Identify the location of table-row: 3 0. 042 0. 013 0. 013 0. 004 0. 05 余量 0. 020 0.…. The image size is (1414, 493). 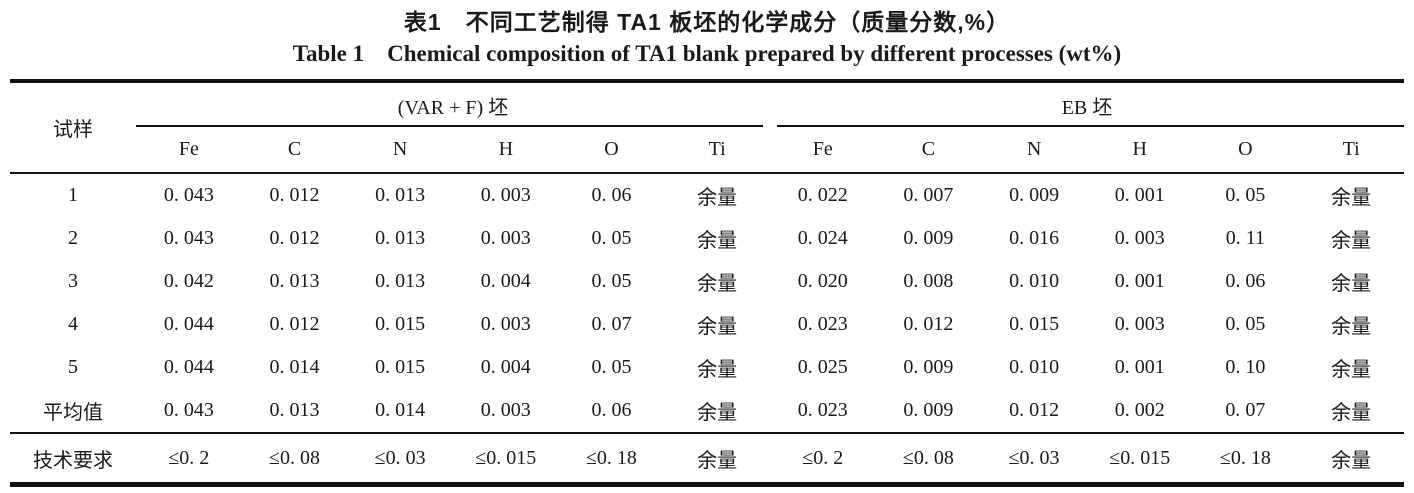
(707, 281).